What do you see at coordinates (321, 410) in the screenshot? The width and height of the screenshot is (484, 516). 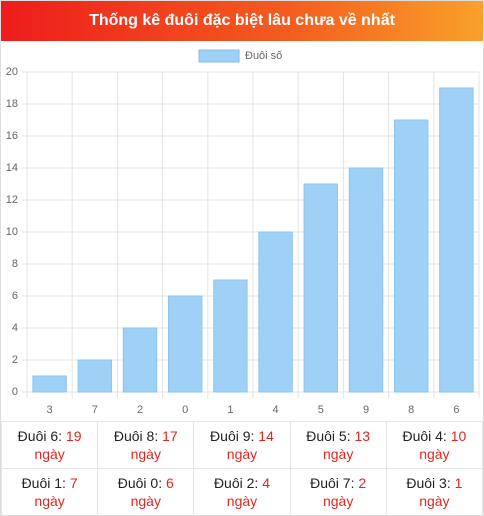 I see `x-tick-label: 5` at bounding box center [321, 410].